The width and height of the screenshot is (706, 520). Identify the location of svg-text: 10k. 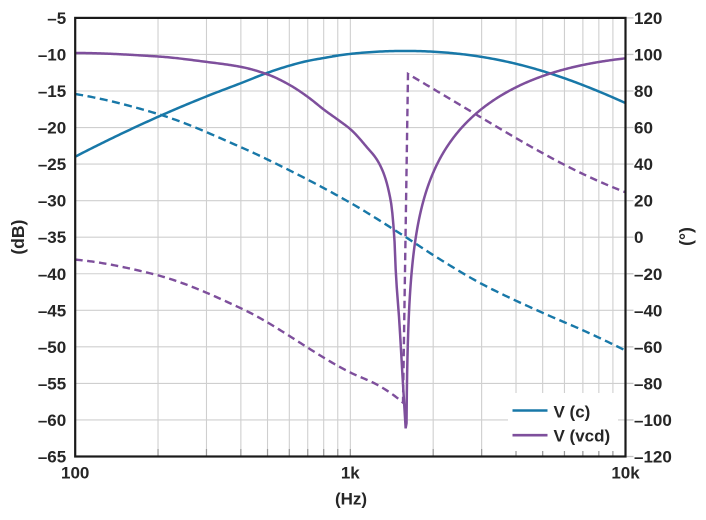
(625, 473).